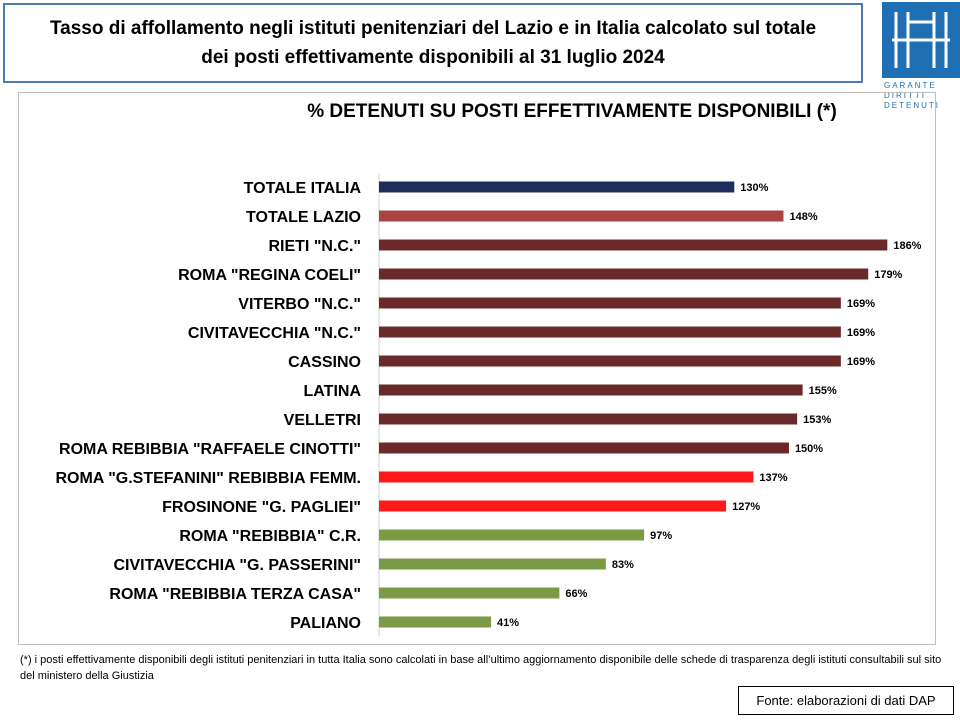  Describe the element at coordinates (238, 565) in the screenshot. I see `category-label: CIVITAVECCHIA "G. PASSERINI"` at that location.